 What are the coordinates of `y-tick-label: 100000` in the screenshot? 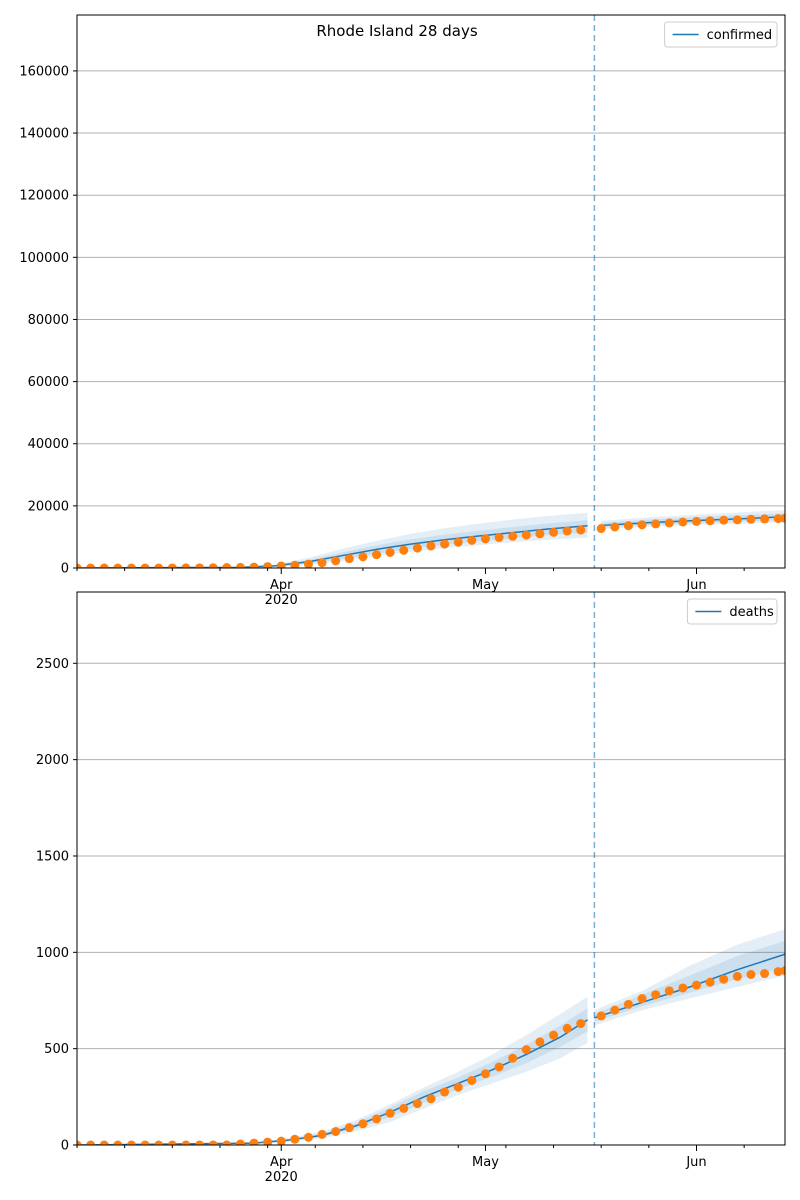 It's located at (44, 258).